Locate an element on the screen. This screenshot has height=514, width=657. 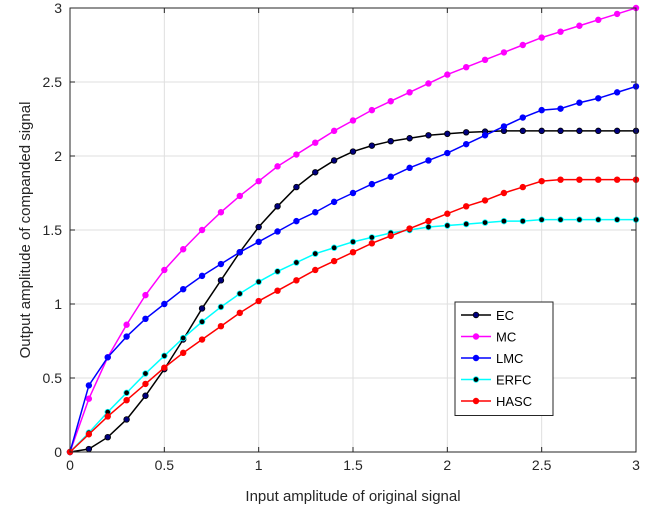
x-tick-label: 2 is located at coordinates (447, 465).